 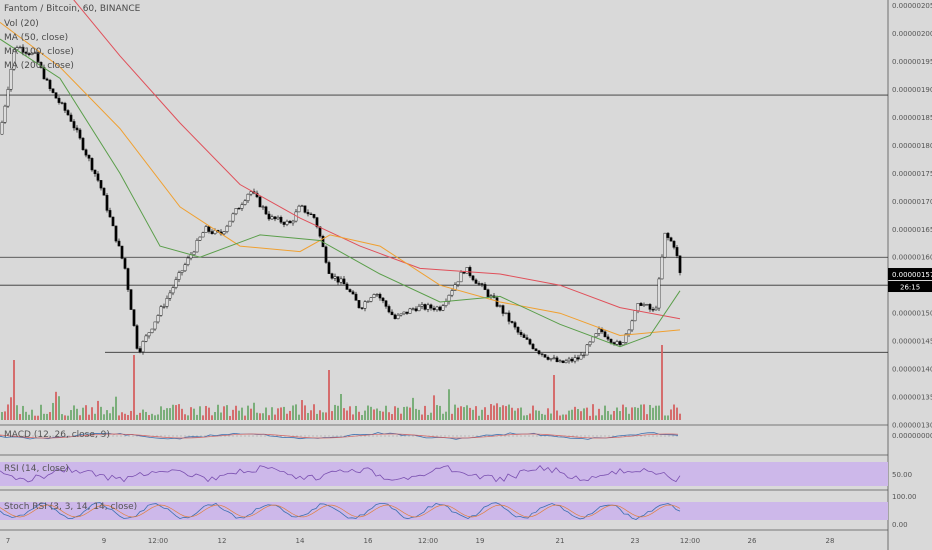 I want to click on time-tick-label: 26, so click(x=752, y=541).